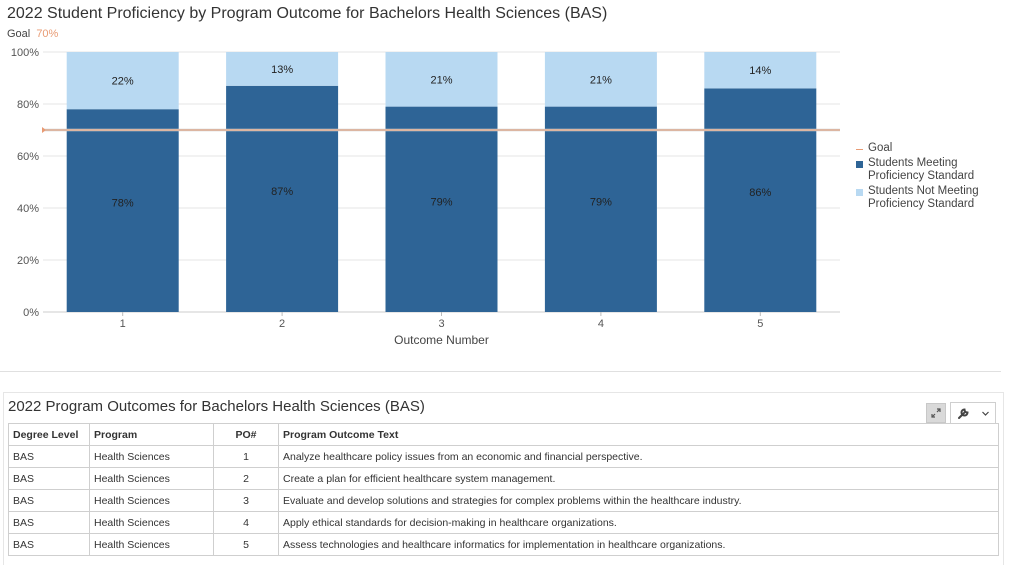 The height and width of the screenshot is (565, 1011). Describe the element at coordinates (246, 500) in the screenshot. I see `cell-po-number: 3` at that location.